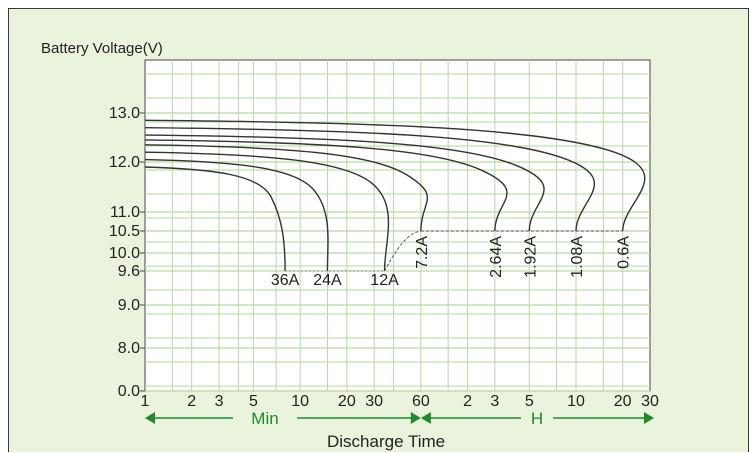  I want to click on min-range-label: Min, so click(264, 418).